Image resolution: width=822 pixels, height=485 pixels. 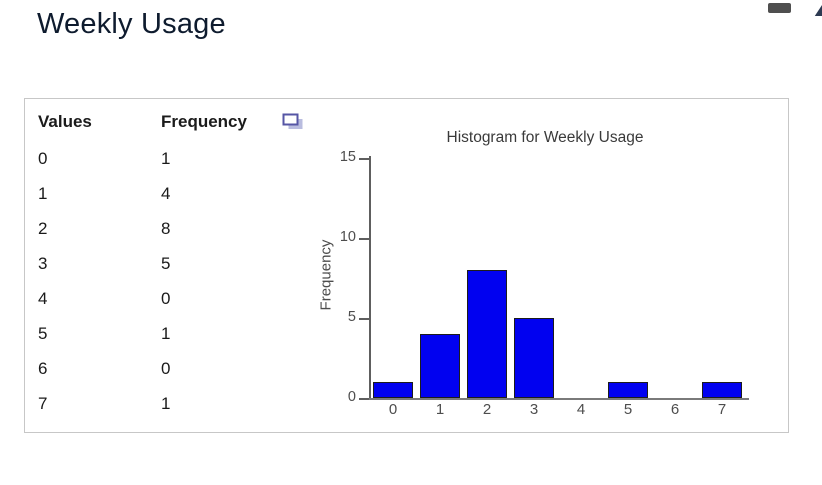 I want to click on x-axis-line, so click(x=559, y=399).